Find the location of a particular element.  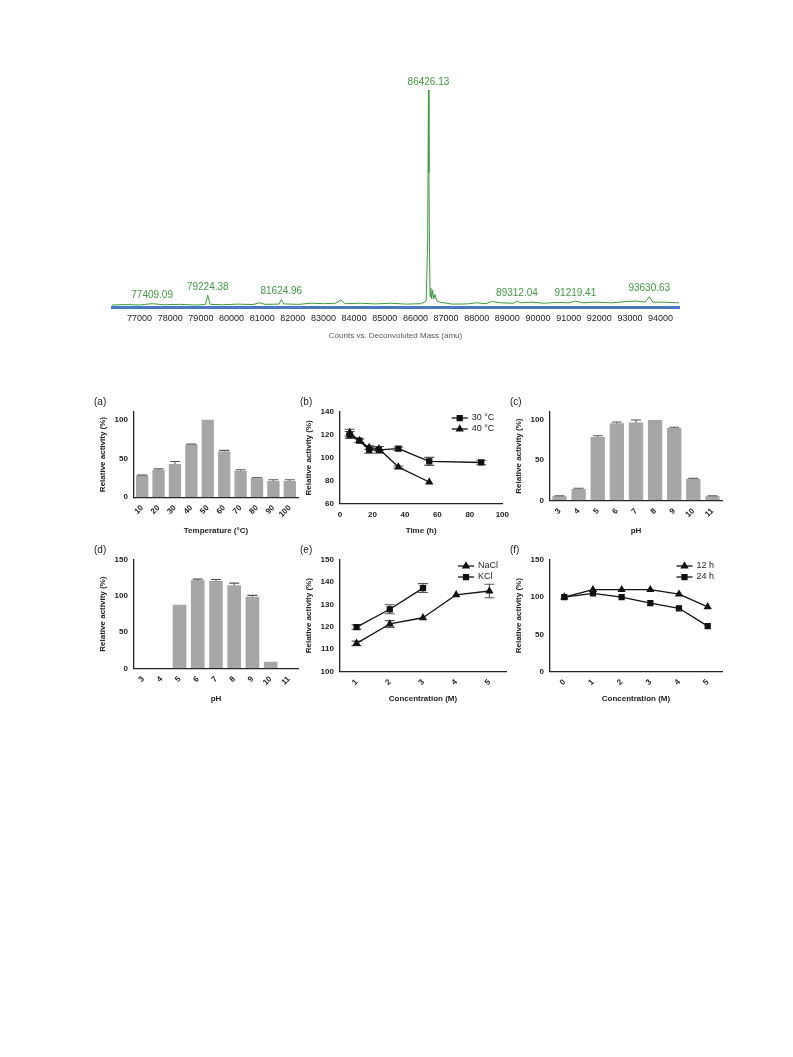

x-tick-label: 87000 is located at coordinates (446, 318).